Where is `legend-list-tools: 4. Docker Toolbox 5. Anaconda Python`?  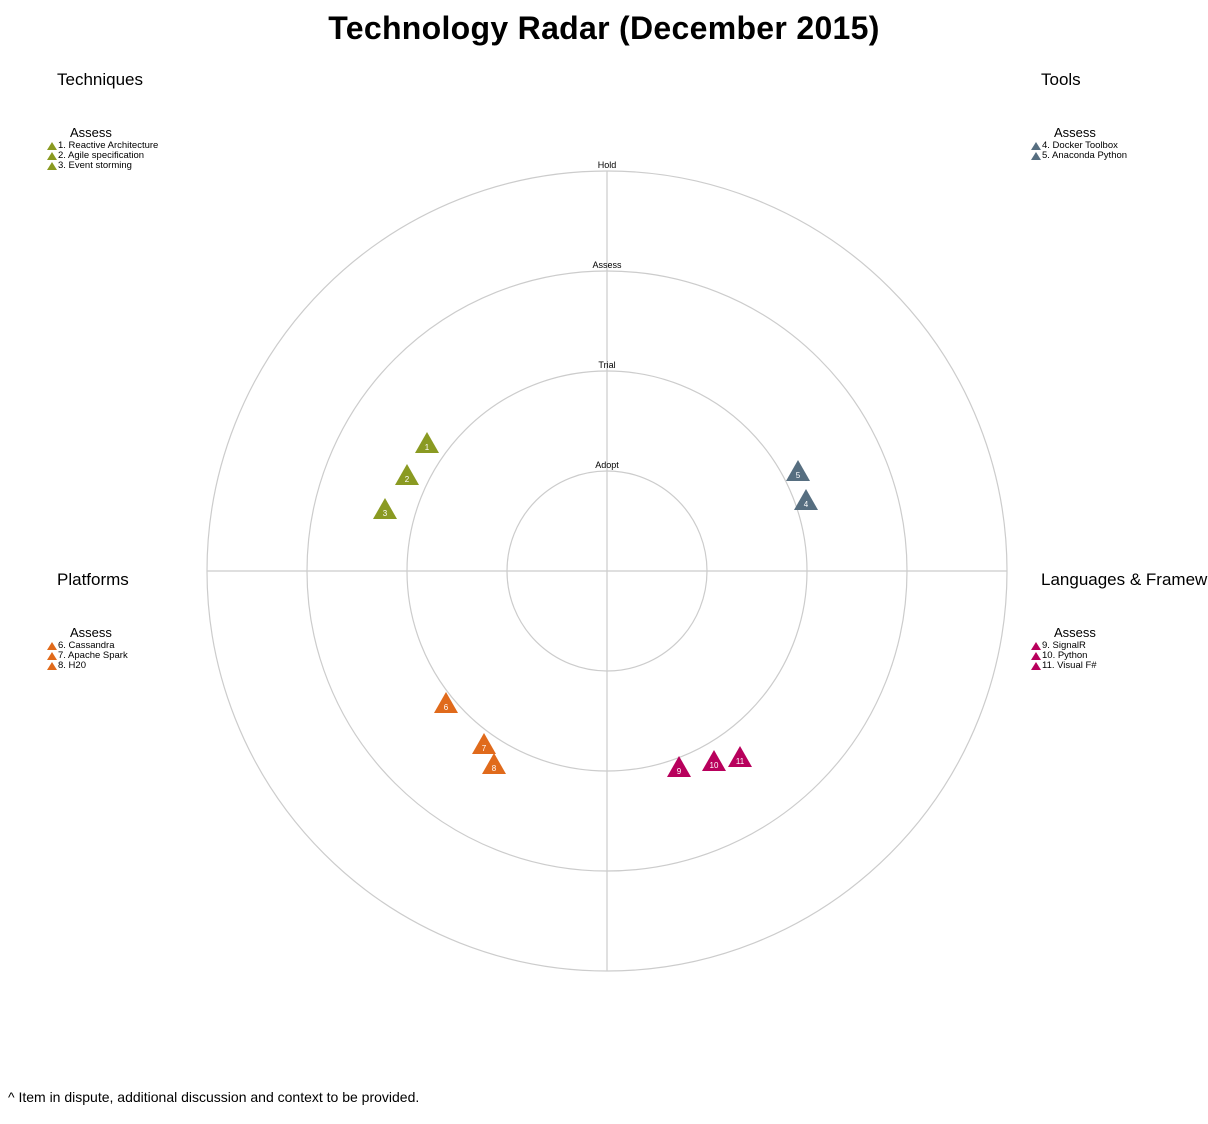 legend-list-tools: 4. Docker Toolbox 5. Anaconda Python is located at coordinates (1079, 151).